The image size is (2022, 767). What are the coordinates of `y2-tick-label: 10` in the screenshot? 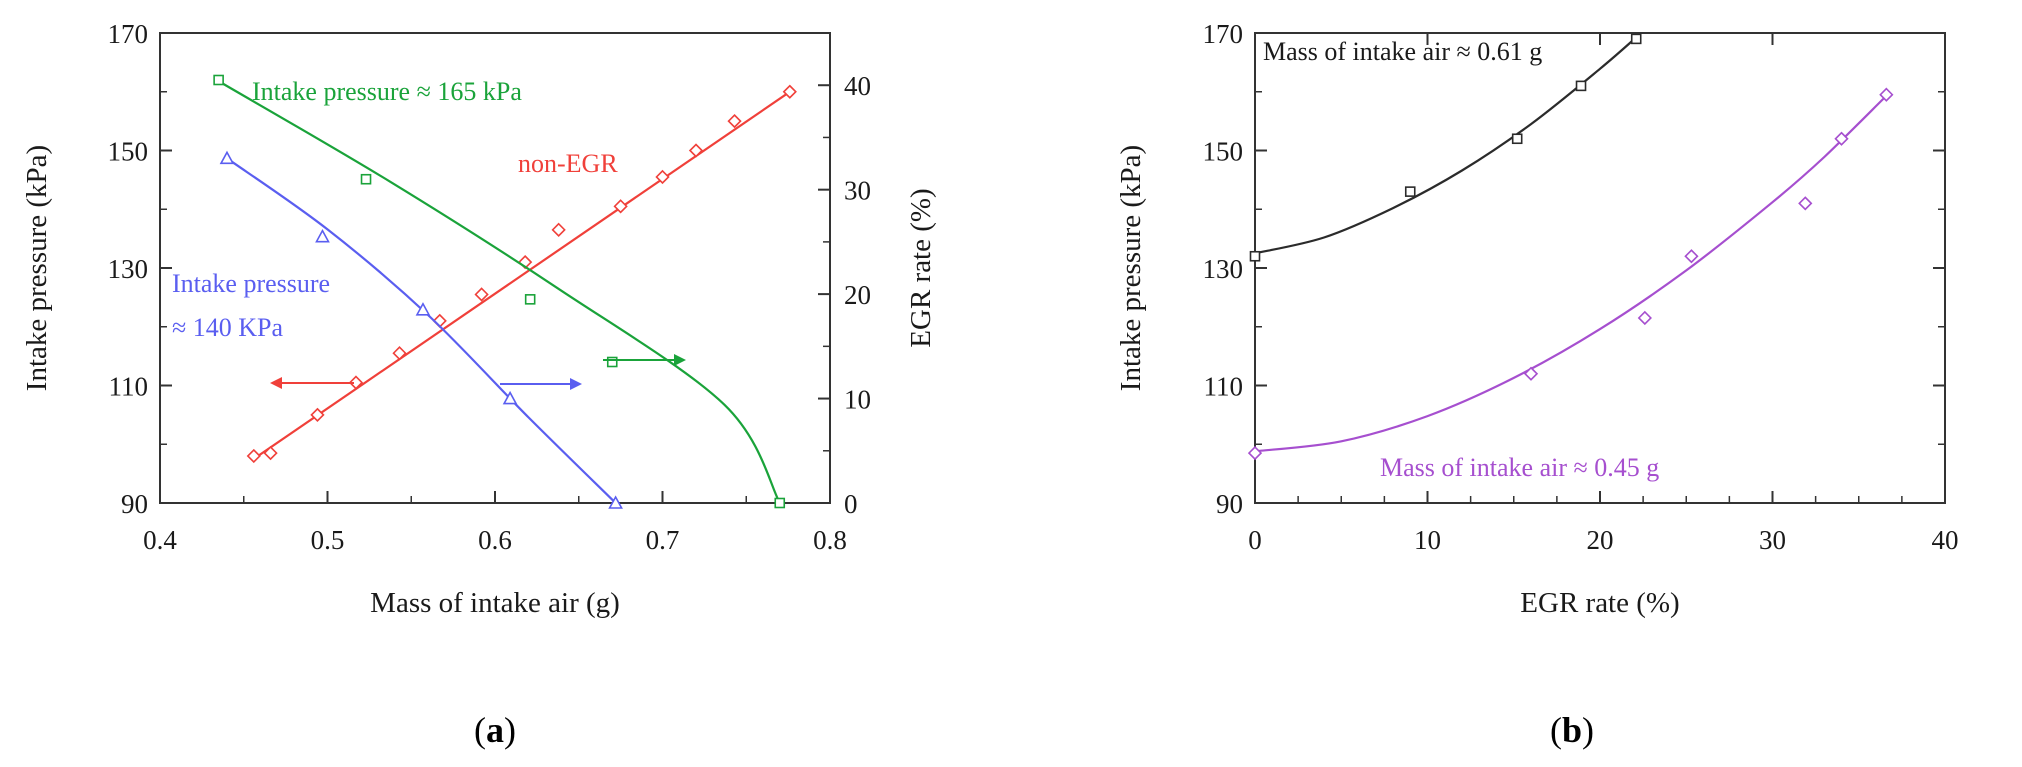 It's located at (857, 400).